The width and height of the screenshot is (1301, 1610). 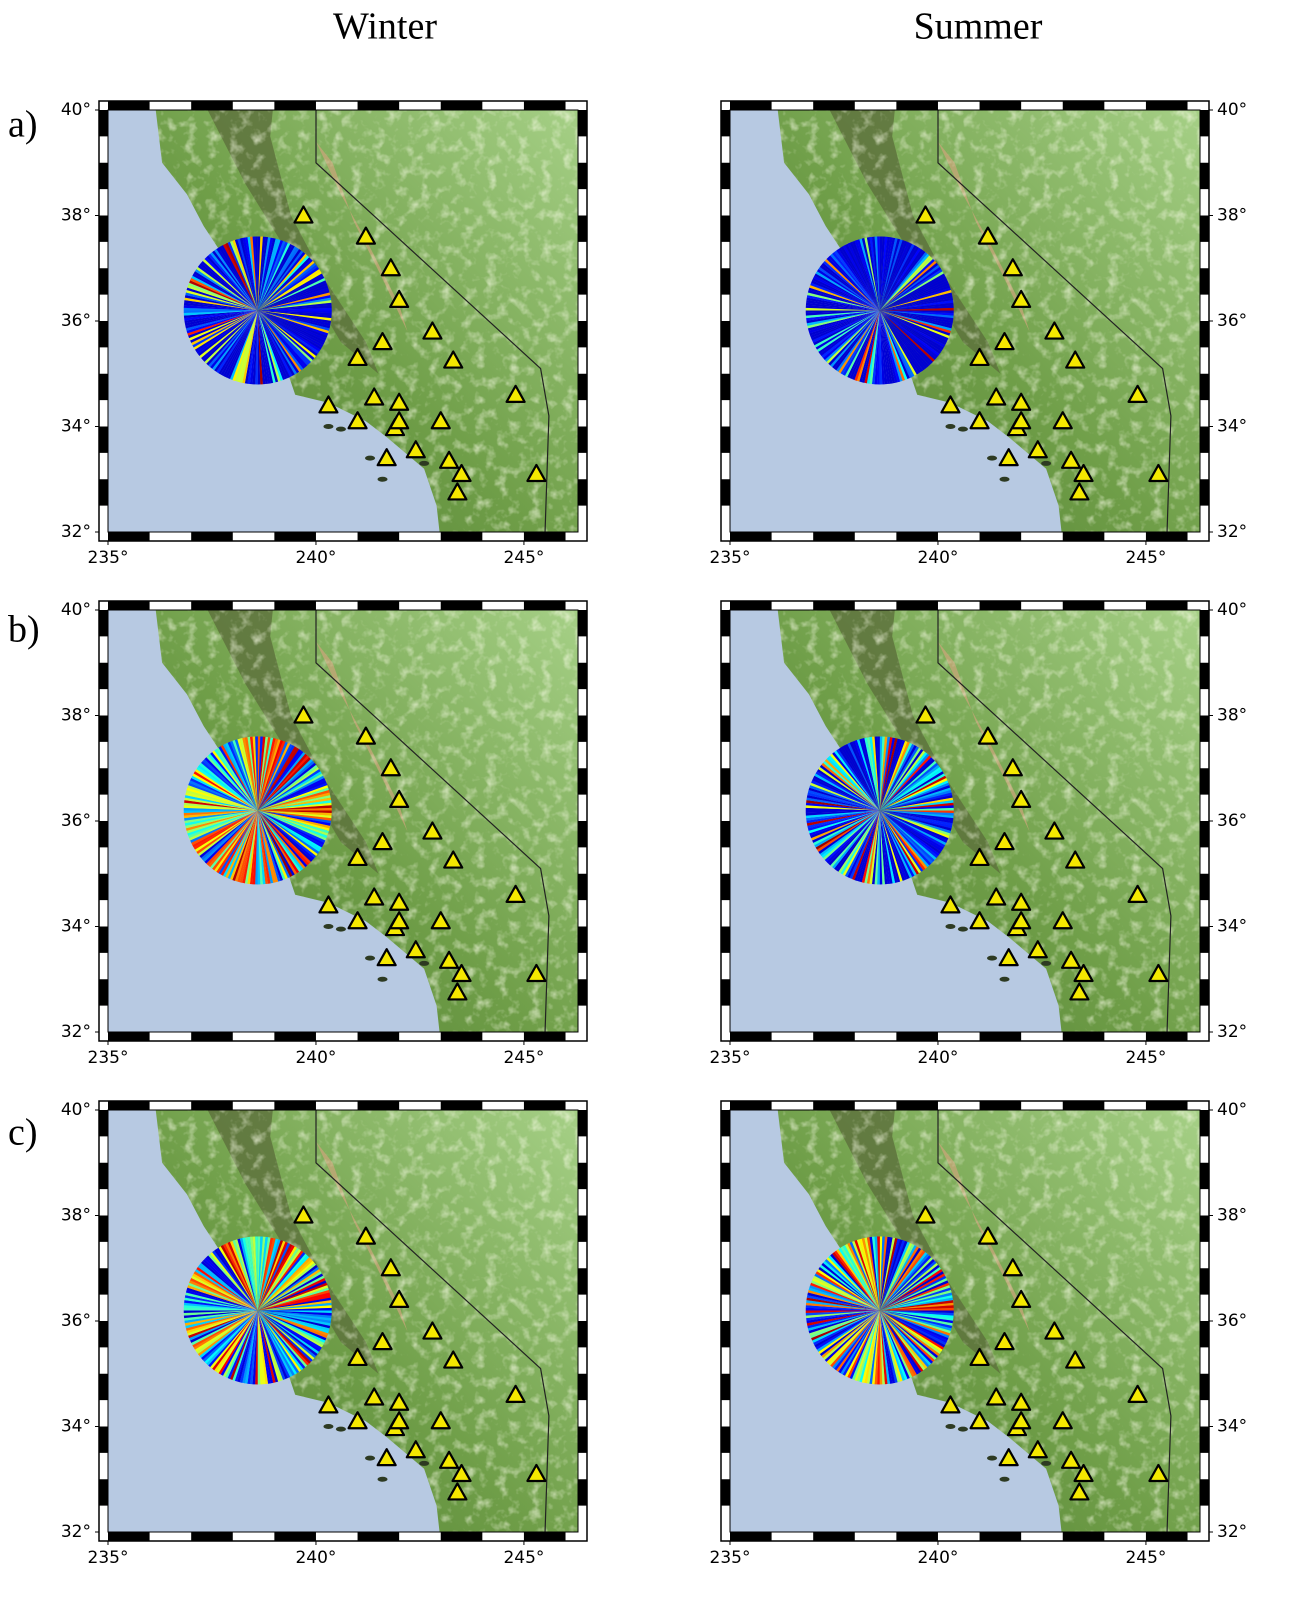 I want to click on y-tick-label: 38°, so click(x=1232, y=716).